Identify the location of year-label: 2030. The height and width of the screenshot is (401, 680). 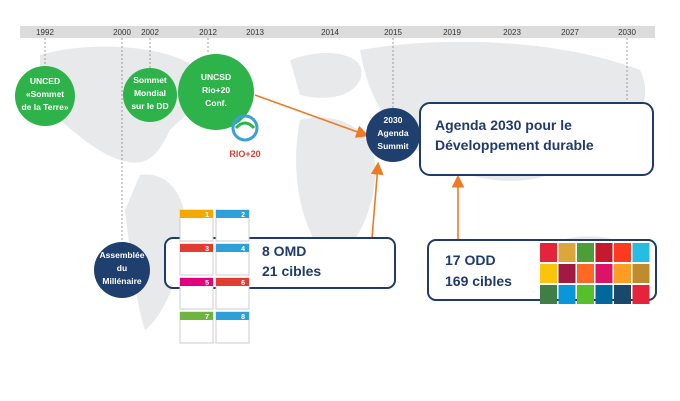
(627, 32).